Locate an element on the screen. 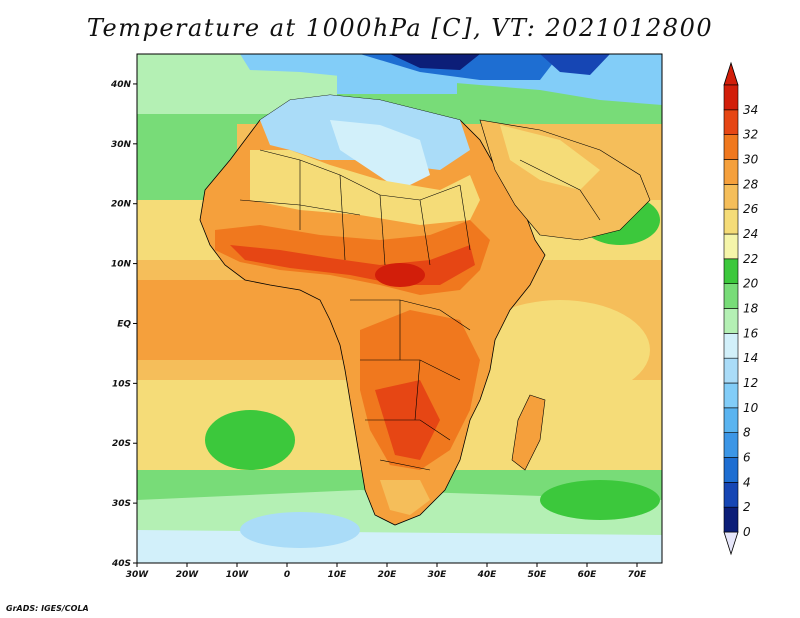 The height and width of the screenshot is (618, 800). lon-tick-label: 0 is located at coordinates (287, 575).